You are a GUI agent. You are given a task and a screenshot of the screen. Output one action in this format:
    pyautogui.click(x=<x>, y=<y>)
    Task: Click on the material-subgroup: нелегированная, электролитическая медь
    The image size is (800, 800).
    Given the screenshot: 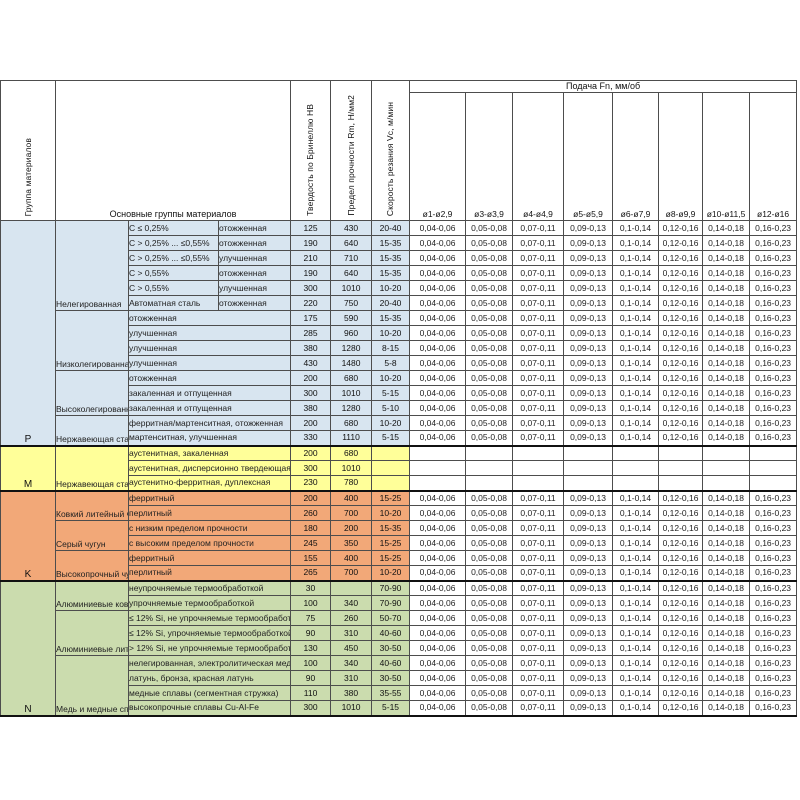 What is the action you would take?
    pyautogui.click(x=209, y=663)
    